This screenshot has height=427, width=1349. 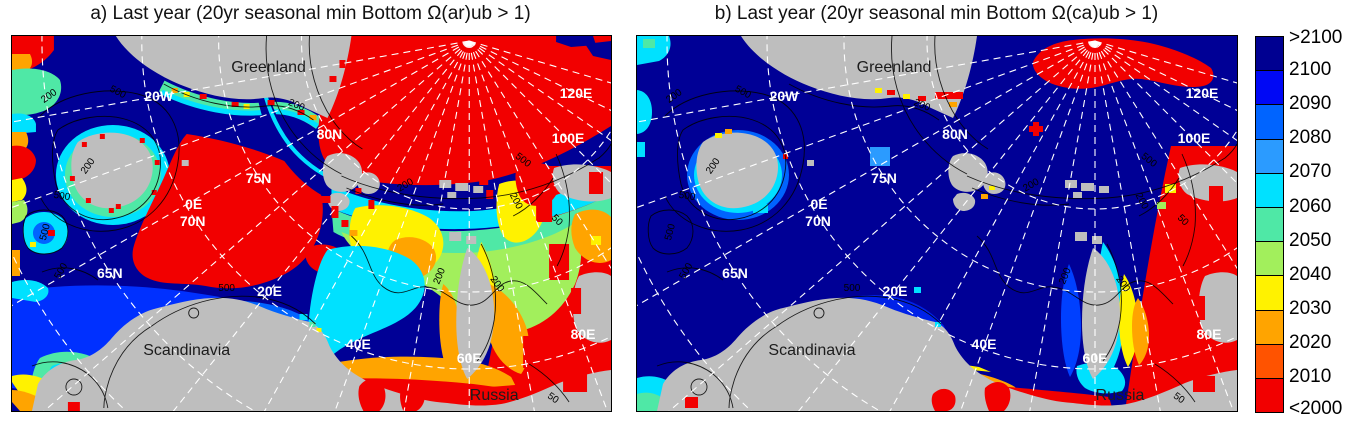 What do you see at coordinates (1310, 103) in the screenshot?
I see `colorbar-tick-label: 2090` at bounding box center [1310, 103].